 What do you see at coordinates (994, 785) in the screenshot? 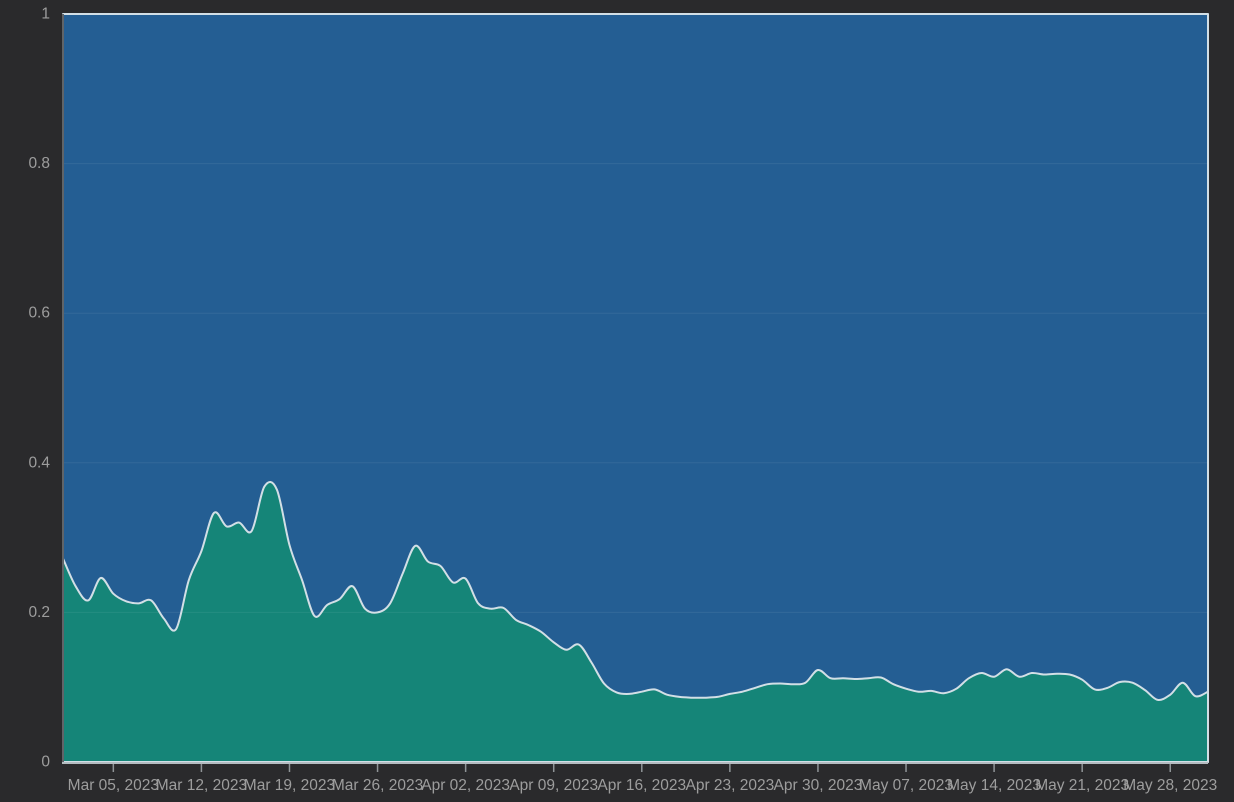
I see `x-tick-label: May 14, 2023` at bounding box center [994, 785].